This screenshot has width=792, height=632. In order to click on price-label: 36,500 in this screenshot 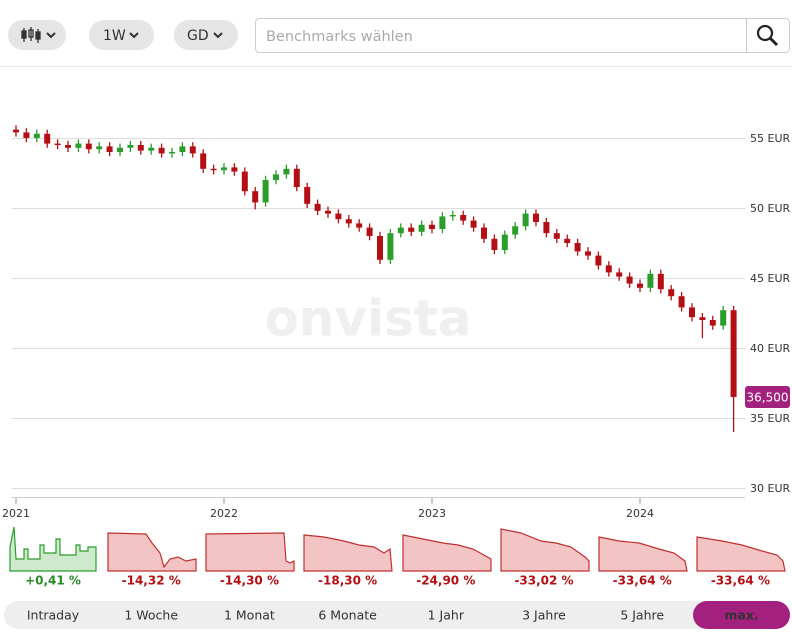, I will do `click(768, 398)`.